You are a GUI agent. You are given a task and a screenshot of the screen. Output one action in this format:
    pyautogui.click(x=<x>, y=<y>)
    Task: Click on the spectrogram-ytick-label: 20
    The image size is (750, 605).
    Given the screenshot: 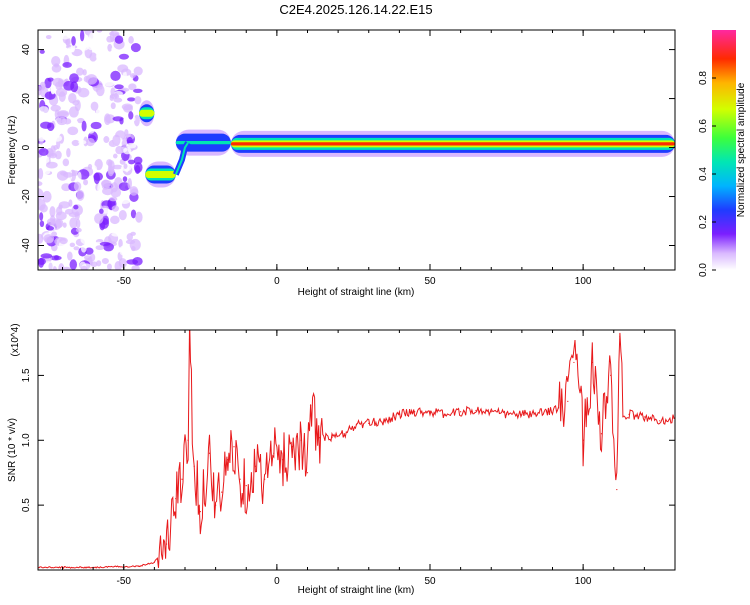 What is the action you would take?
    pyautogui.click(x=26, y=99)
    